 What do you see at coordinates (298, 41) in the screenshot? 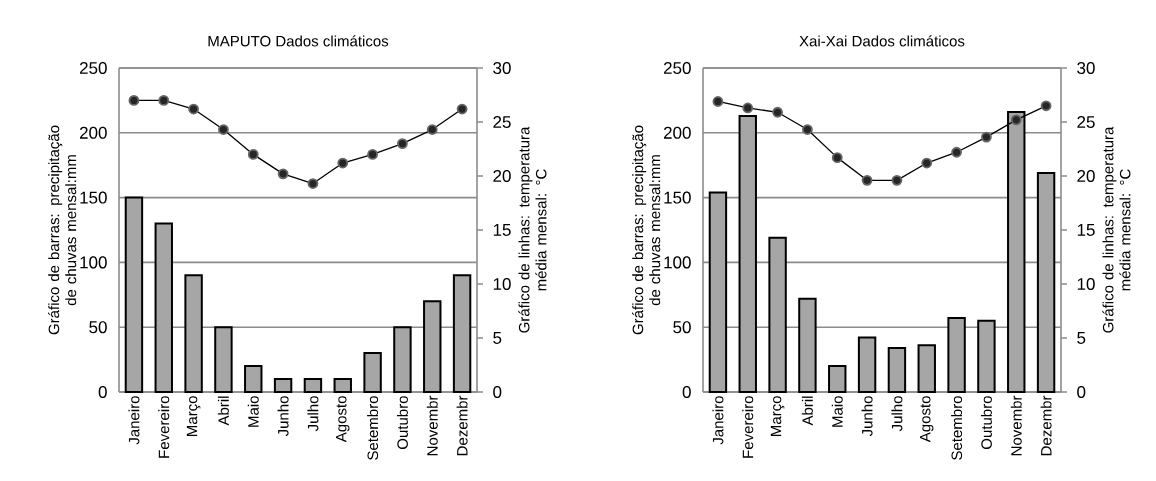
I see `chart-title: MAPUTO Dados climáticos` at bounding box center [298, 41].